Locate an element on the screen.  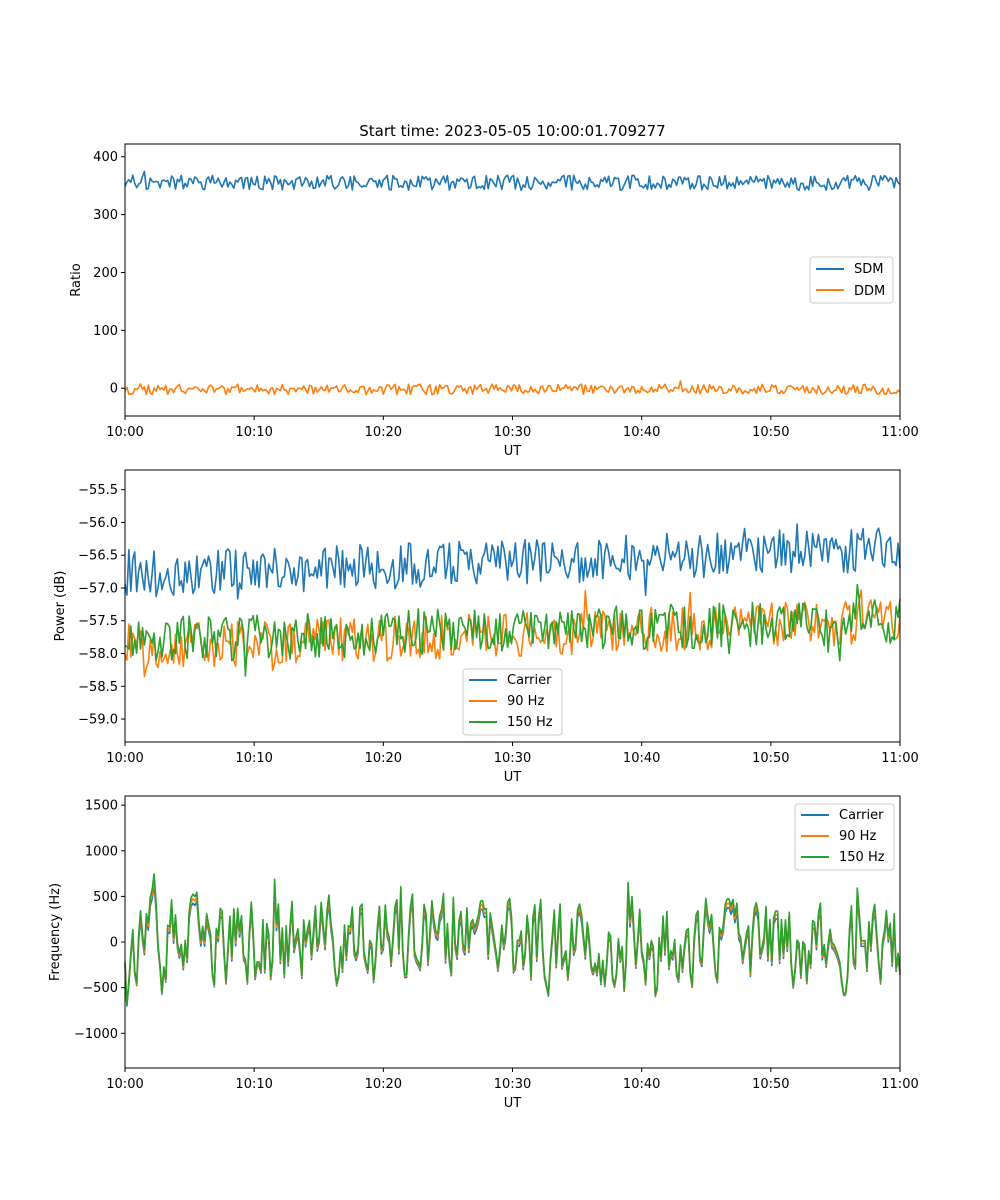
legend: SDM DDM is located at coordinates (851, 280).